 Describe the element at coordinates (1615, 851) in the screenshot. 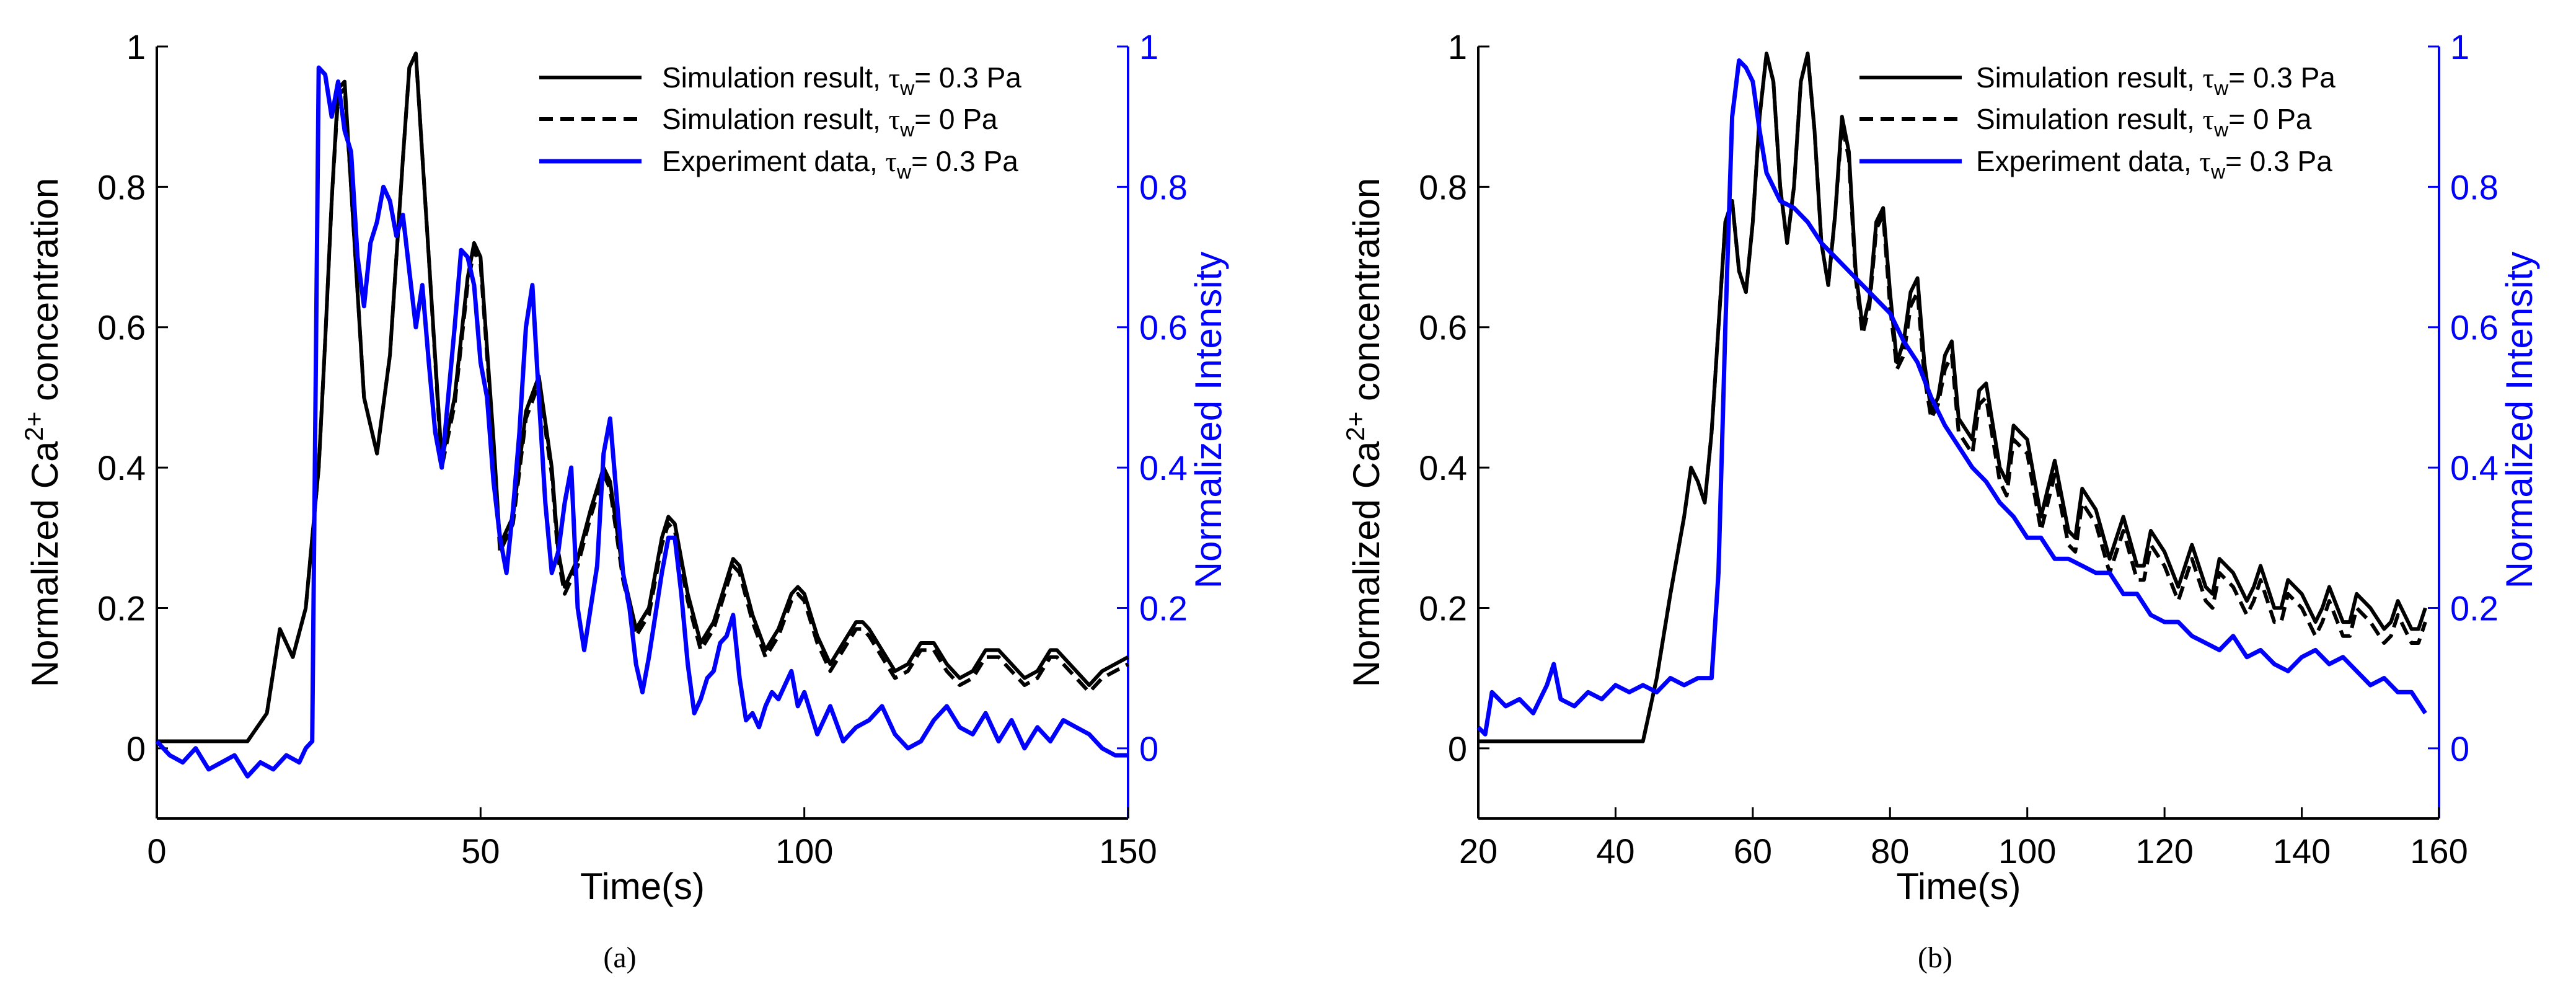

I see `x-tick-label: 40` at that location.